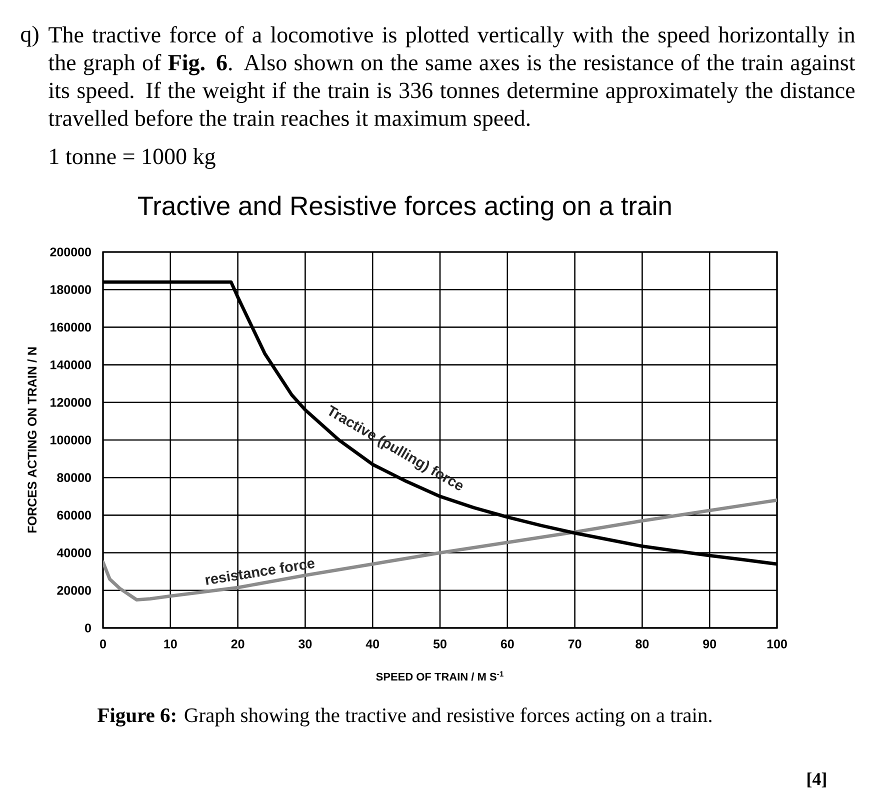  What do you see at coordinates (88, 628) in the screenshot?
I see `y-tick-label: 0` at bounding box center [88, 628].